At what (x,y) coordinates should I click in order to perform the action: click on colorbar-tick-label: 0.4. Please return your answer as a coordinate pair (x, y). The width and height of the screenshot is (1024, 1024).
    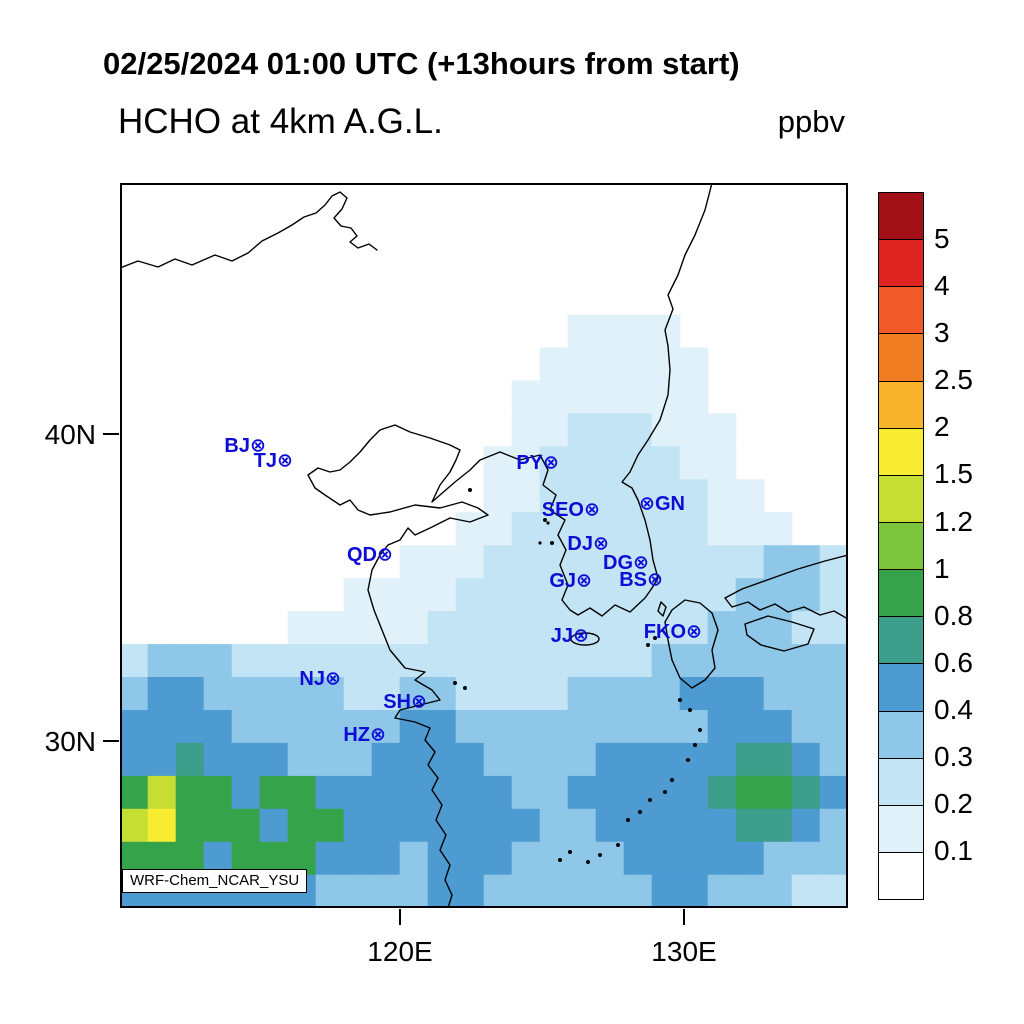
    Looking at the image, I should click on (953, 709).